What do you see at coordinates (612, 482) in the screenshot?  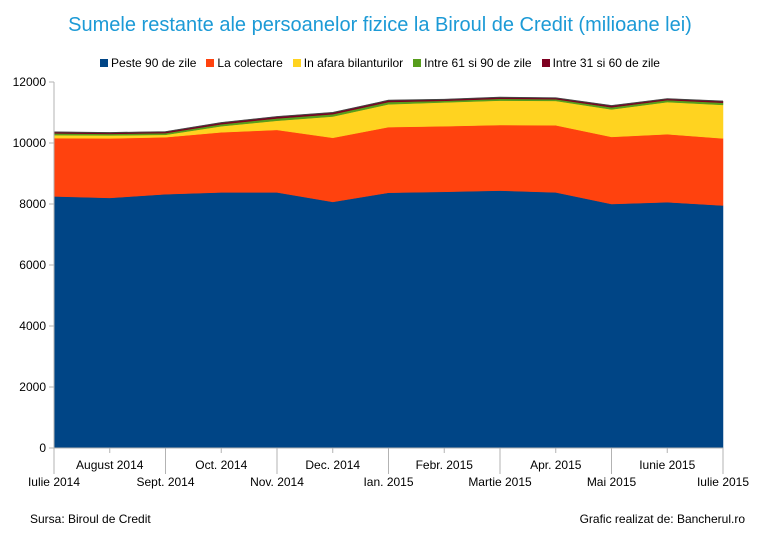 I see `x-tick-label: Mai 2015` at bounding box center [612, 482].